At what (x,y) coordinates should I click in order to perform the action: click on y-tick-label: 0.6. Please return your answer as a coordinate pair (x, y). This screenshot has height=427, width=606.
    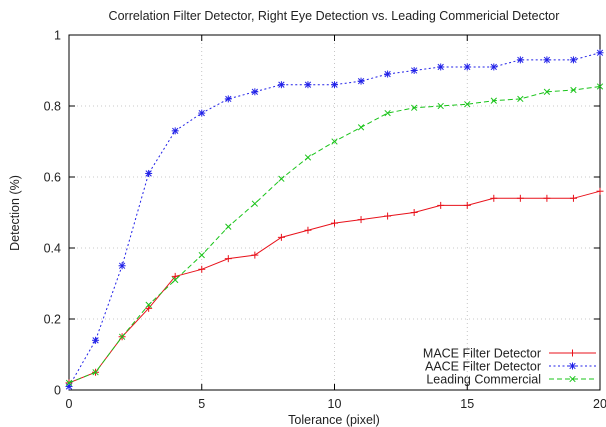
    Looking at the image, I should click on (52, 178).